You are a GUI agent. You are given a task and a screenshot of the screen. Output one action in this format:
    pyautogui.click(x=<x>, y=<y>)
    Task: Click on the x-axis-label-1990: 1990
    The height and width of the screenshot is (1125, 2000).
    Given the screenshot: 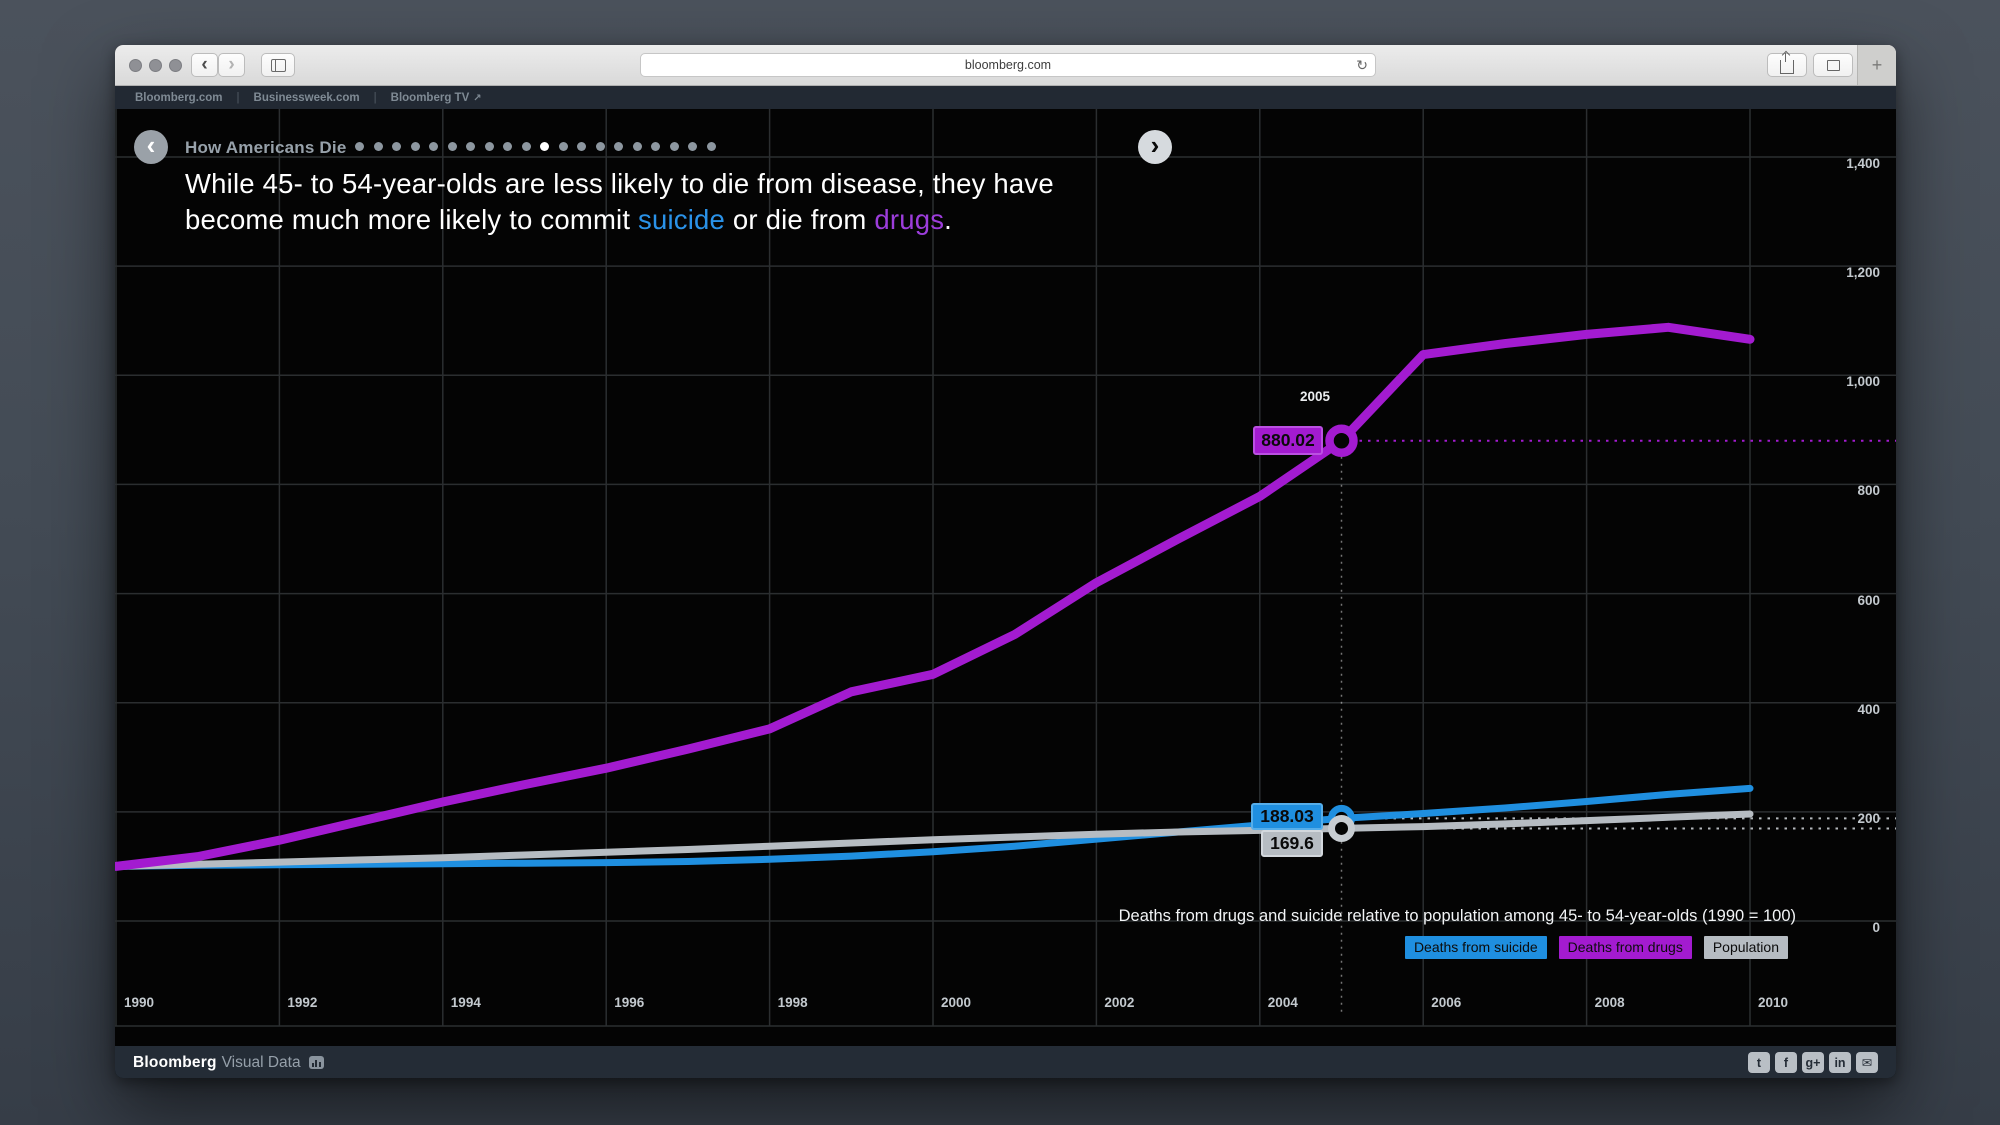 What is the action you would take?
    pyautogui.click(x=139, y=1002)
    